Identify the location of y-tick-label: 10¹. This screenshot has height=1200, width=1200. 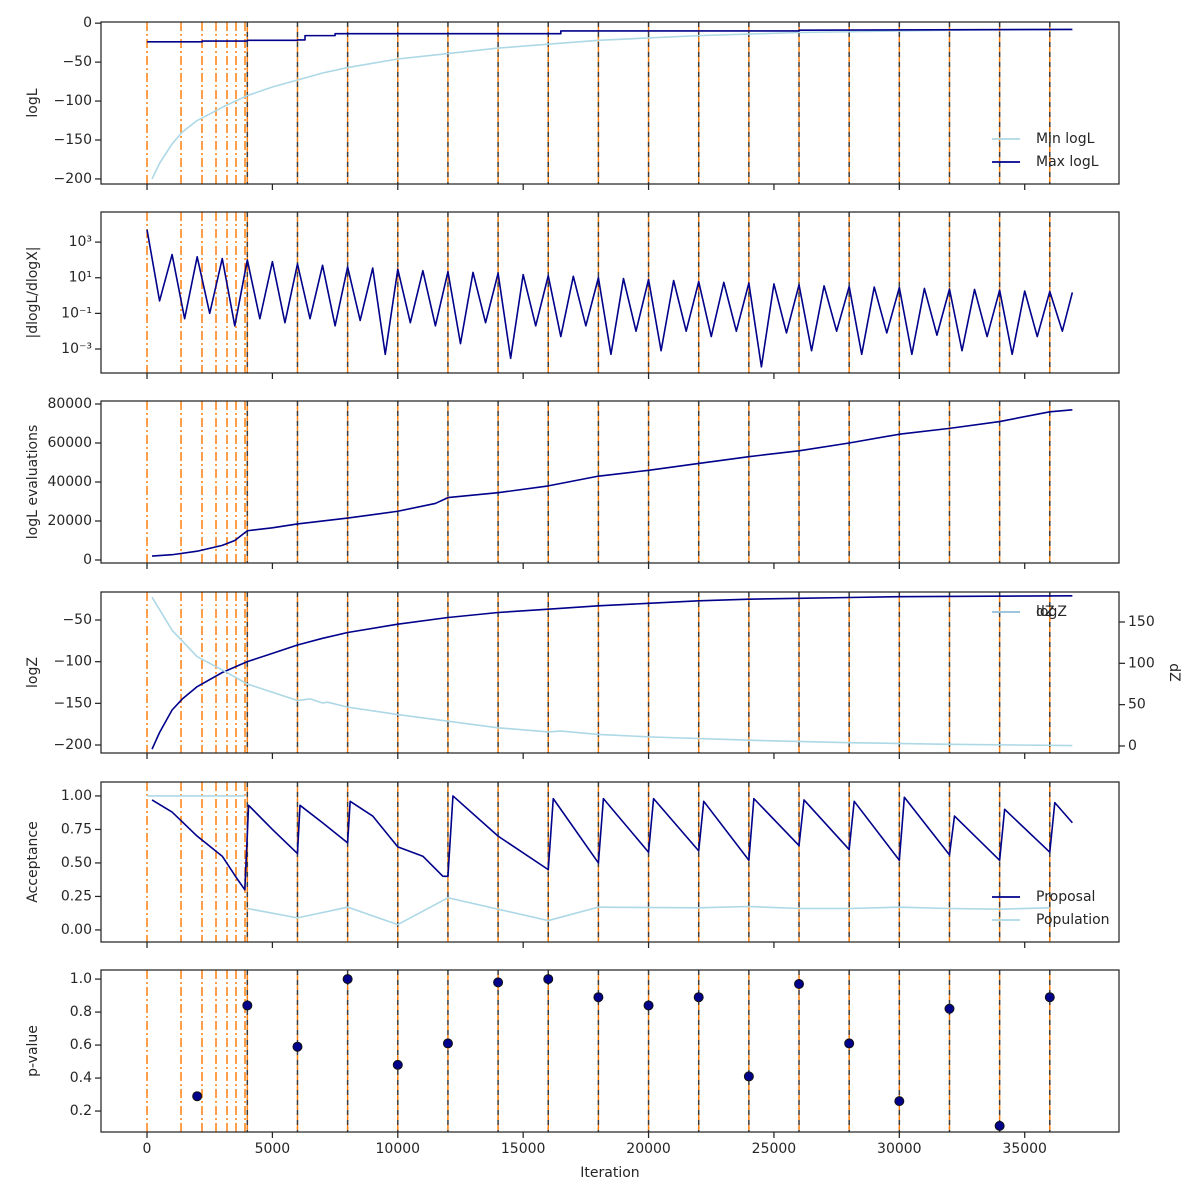
(80, 278).